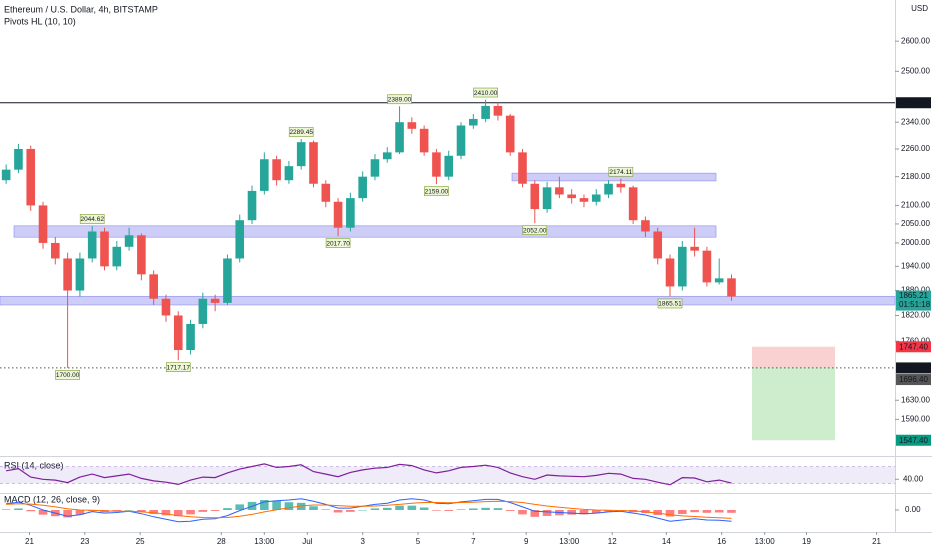 Image resolution: width=932 pixels, height=550 pixels. I want to click on last-price-box, so click(913, 300).